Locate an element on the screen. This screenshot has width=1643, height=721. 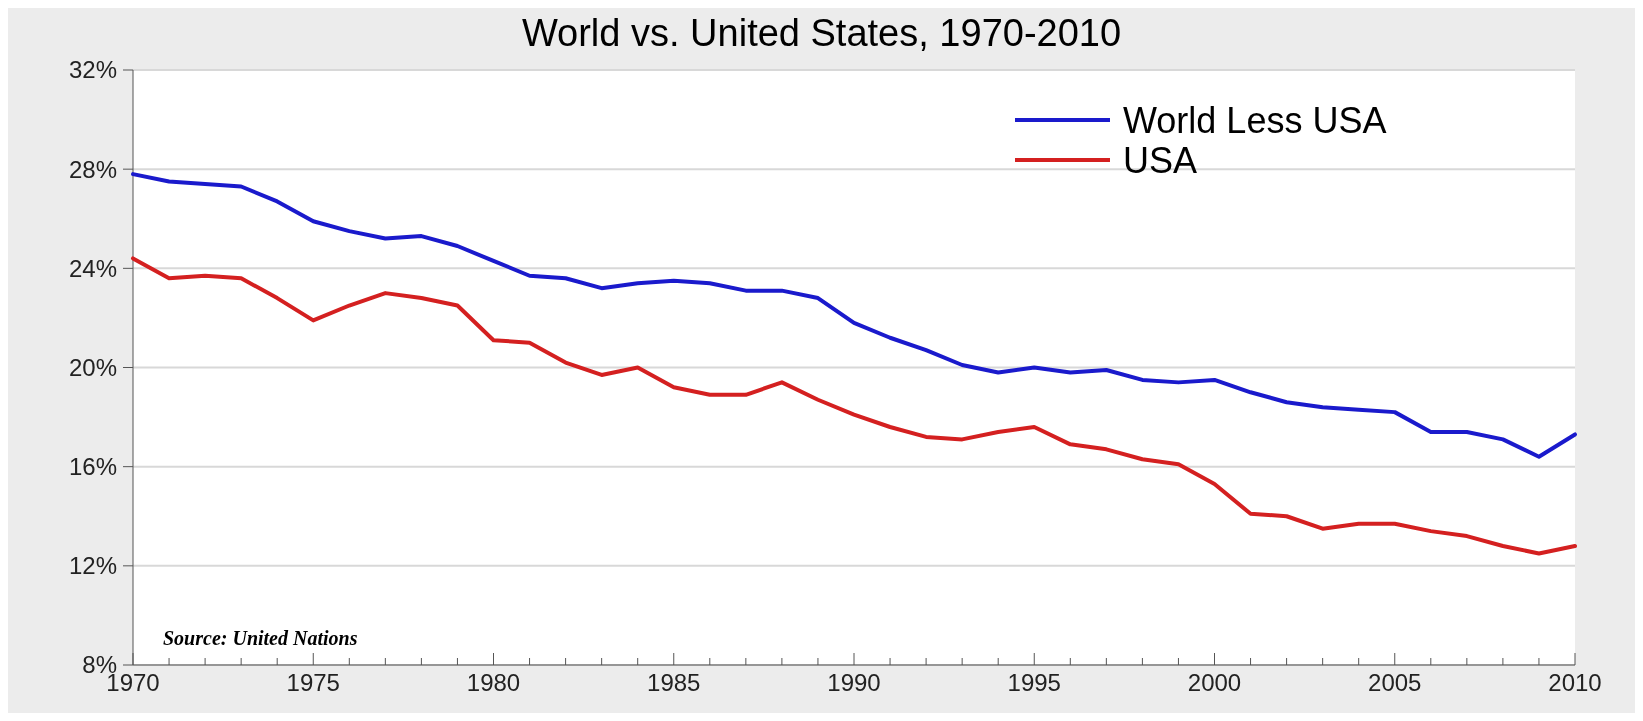
legend-label: World Less USA is located at coordinates (1255, 120).